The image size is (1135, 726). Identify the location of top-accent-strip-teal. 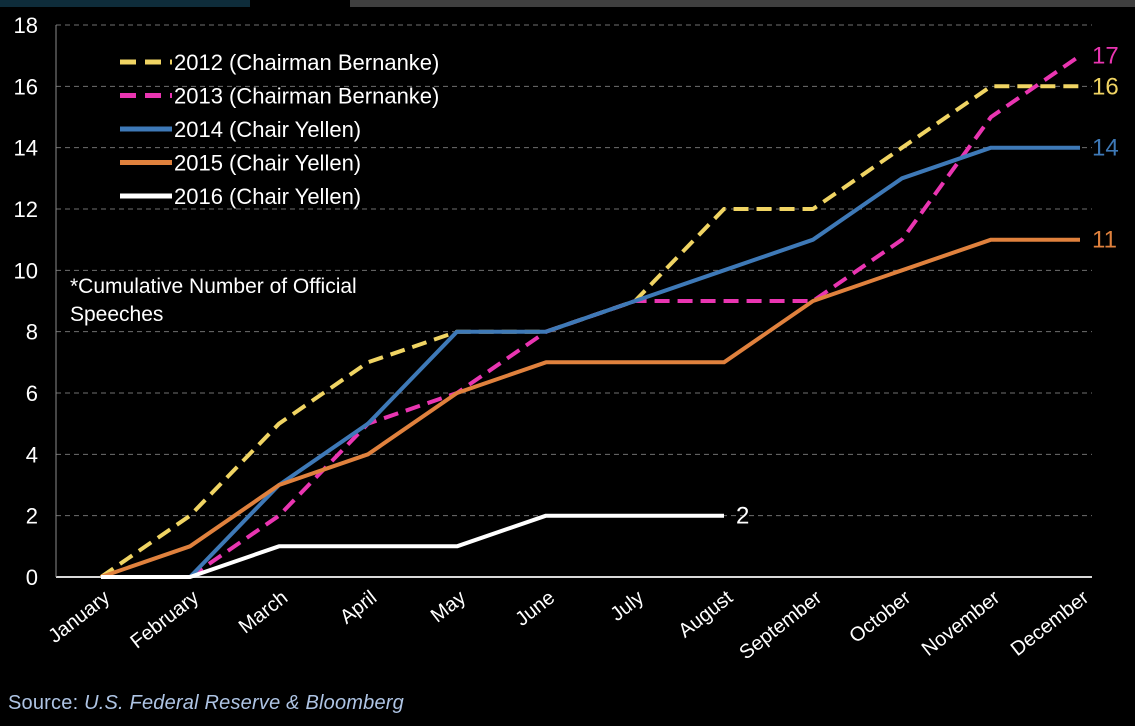
(125, 3).